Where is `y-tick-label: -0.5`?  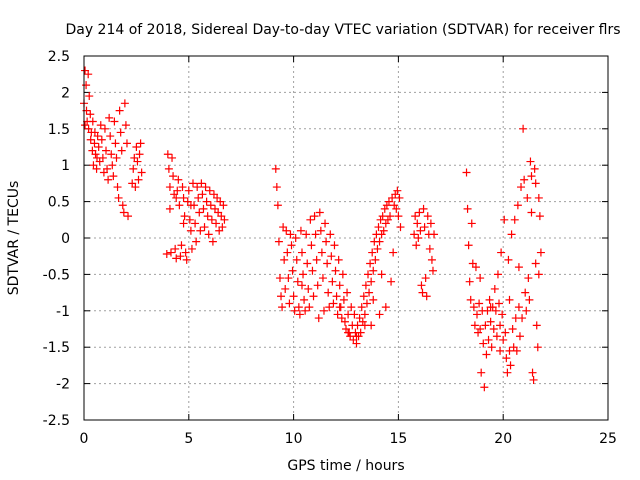 y-tick-label: -0.5 is located at coordinates (56, 275).